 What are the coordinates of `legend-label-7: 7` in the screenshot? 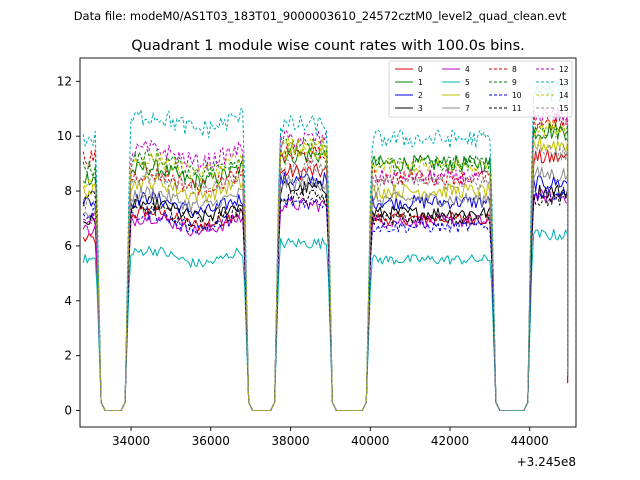 It's located at (467, 108).